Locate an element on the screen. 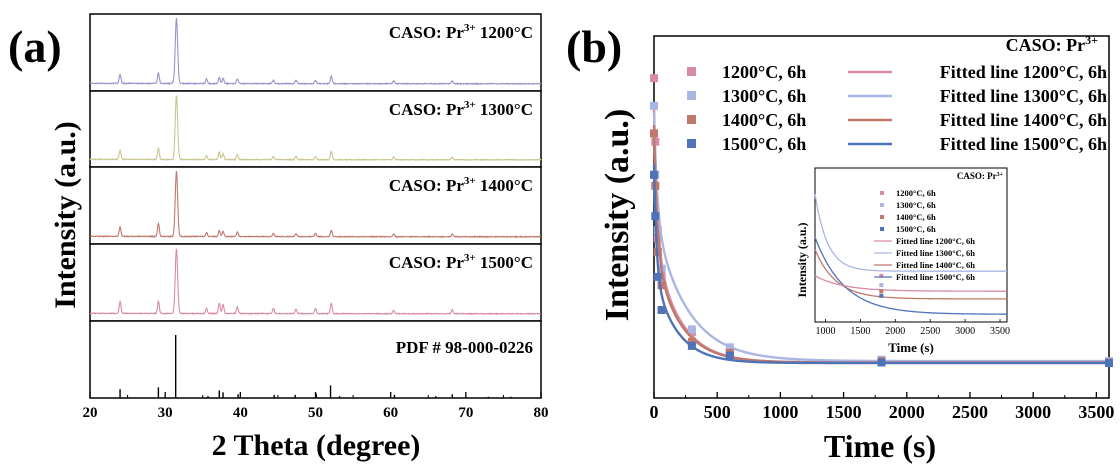  x-tick-label: 1500 is located at coordinates (844, 412).